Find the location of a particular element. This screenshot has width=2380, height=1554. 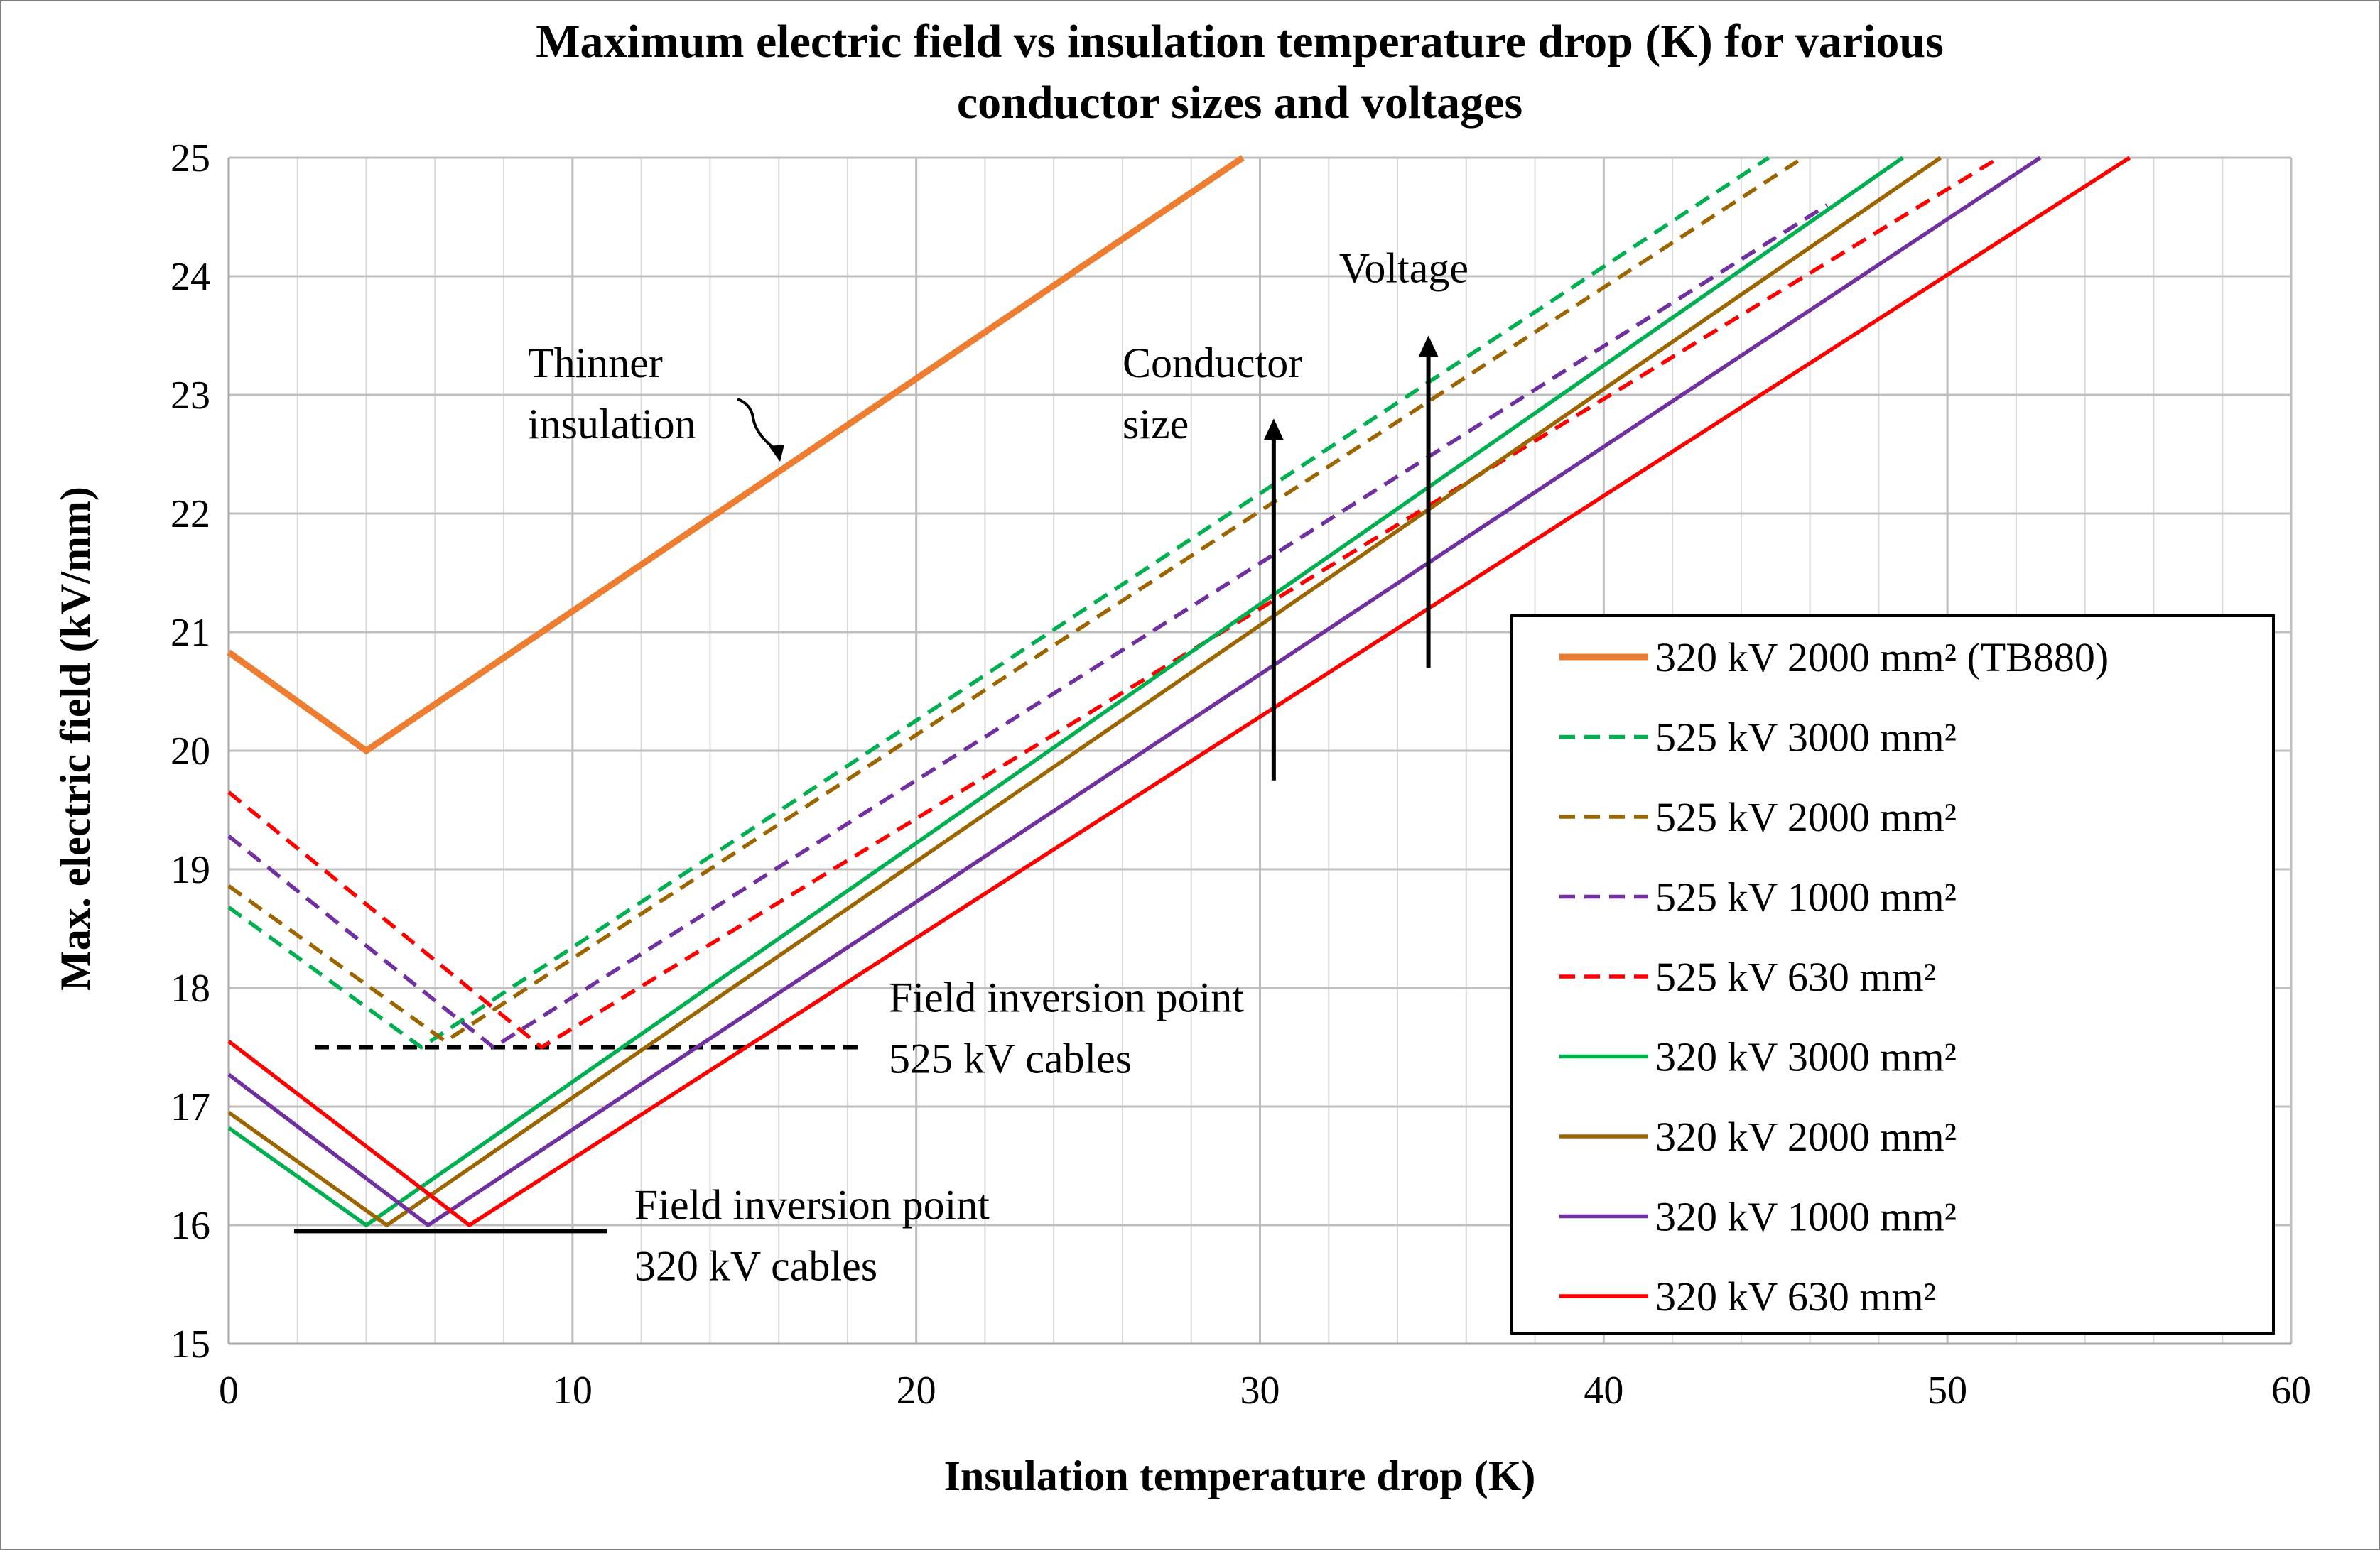

x-tick-label: 30 is located at coordinates (1260, 1391).